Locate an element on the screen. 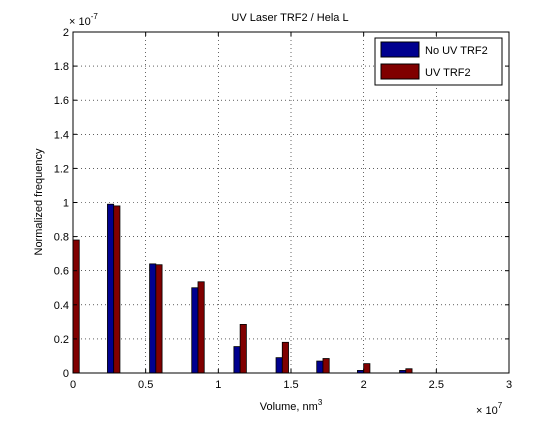 This screenshot has width=560, height=425. y-tick-label-1: 0.2 is located at coordinates (61, 340).